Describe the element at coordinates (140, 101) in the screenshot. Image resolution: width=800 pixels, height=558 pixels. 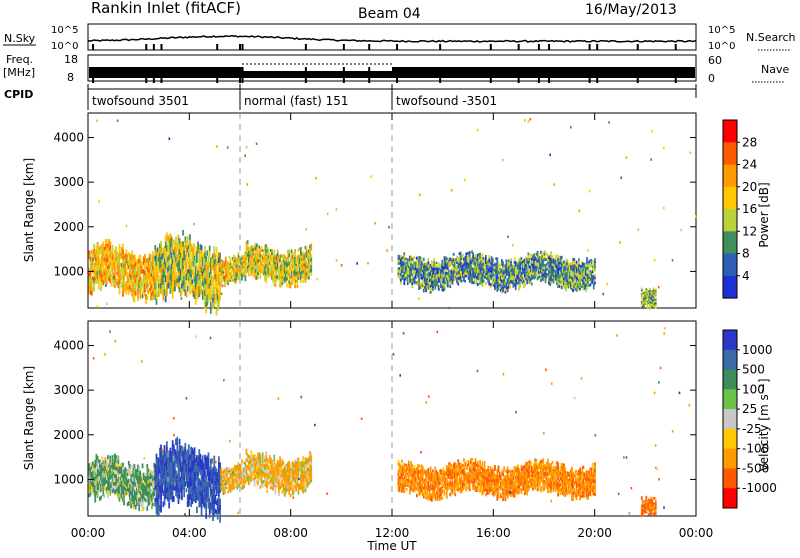
I see `cpid-segment-label: twofsound 3501` at that location.